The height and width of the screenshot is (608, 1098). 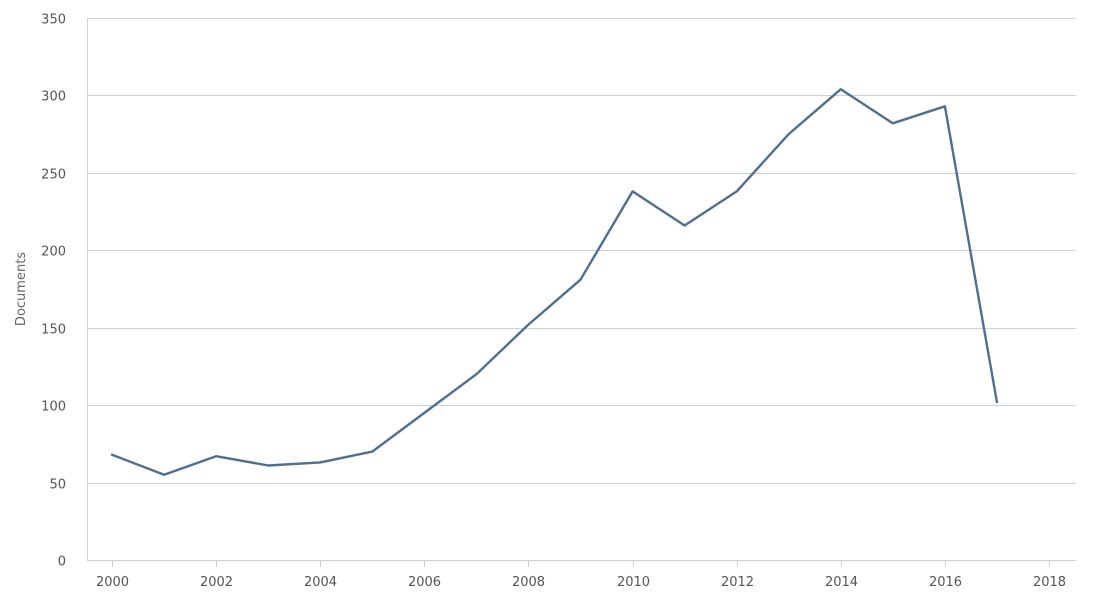 I want to click on x-tick-label: 2016, so click(x=945, y=582).